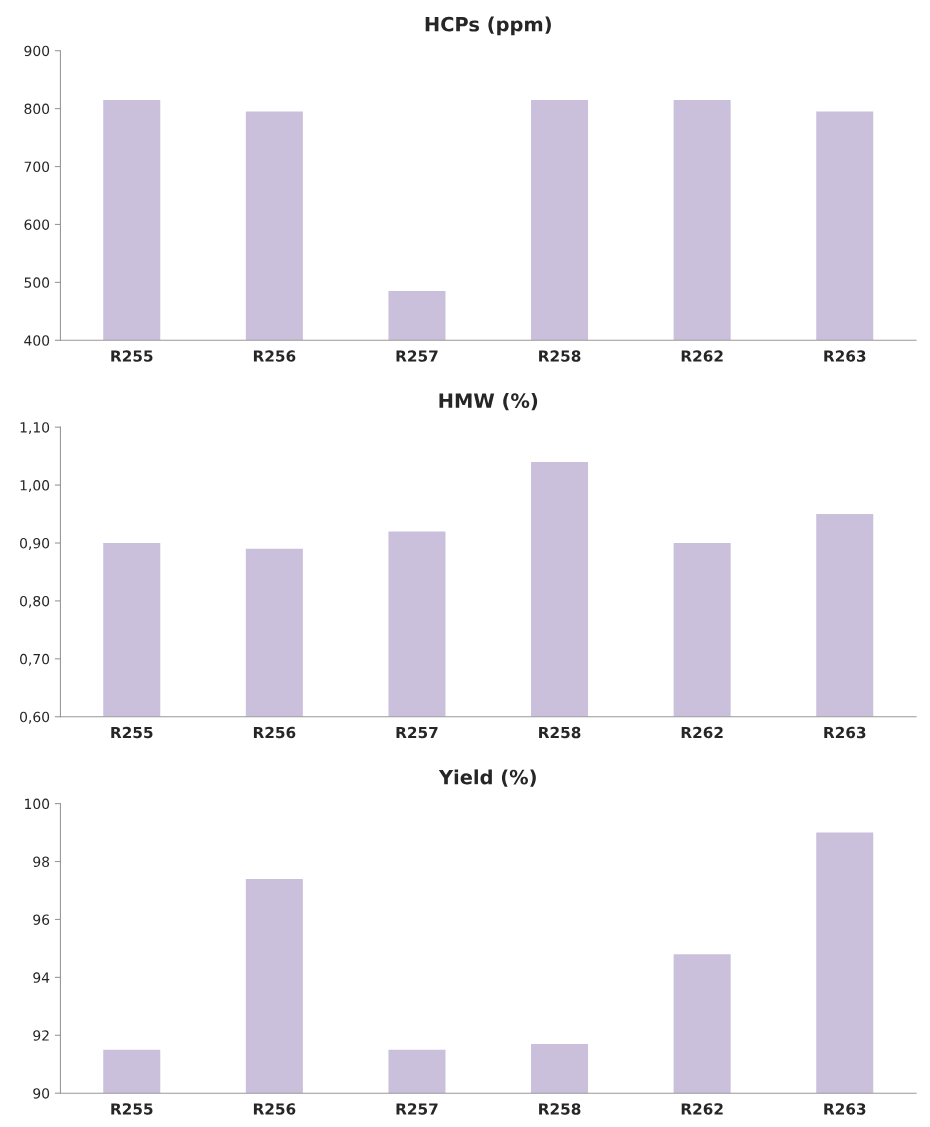 The width and height of the screenshot is (930, 1127). Describe the element at coordinates (35, 659) in the screenshot. I see `y-tick-label: 0,70` at that location.